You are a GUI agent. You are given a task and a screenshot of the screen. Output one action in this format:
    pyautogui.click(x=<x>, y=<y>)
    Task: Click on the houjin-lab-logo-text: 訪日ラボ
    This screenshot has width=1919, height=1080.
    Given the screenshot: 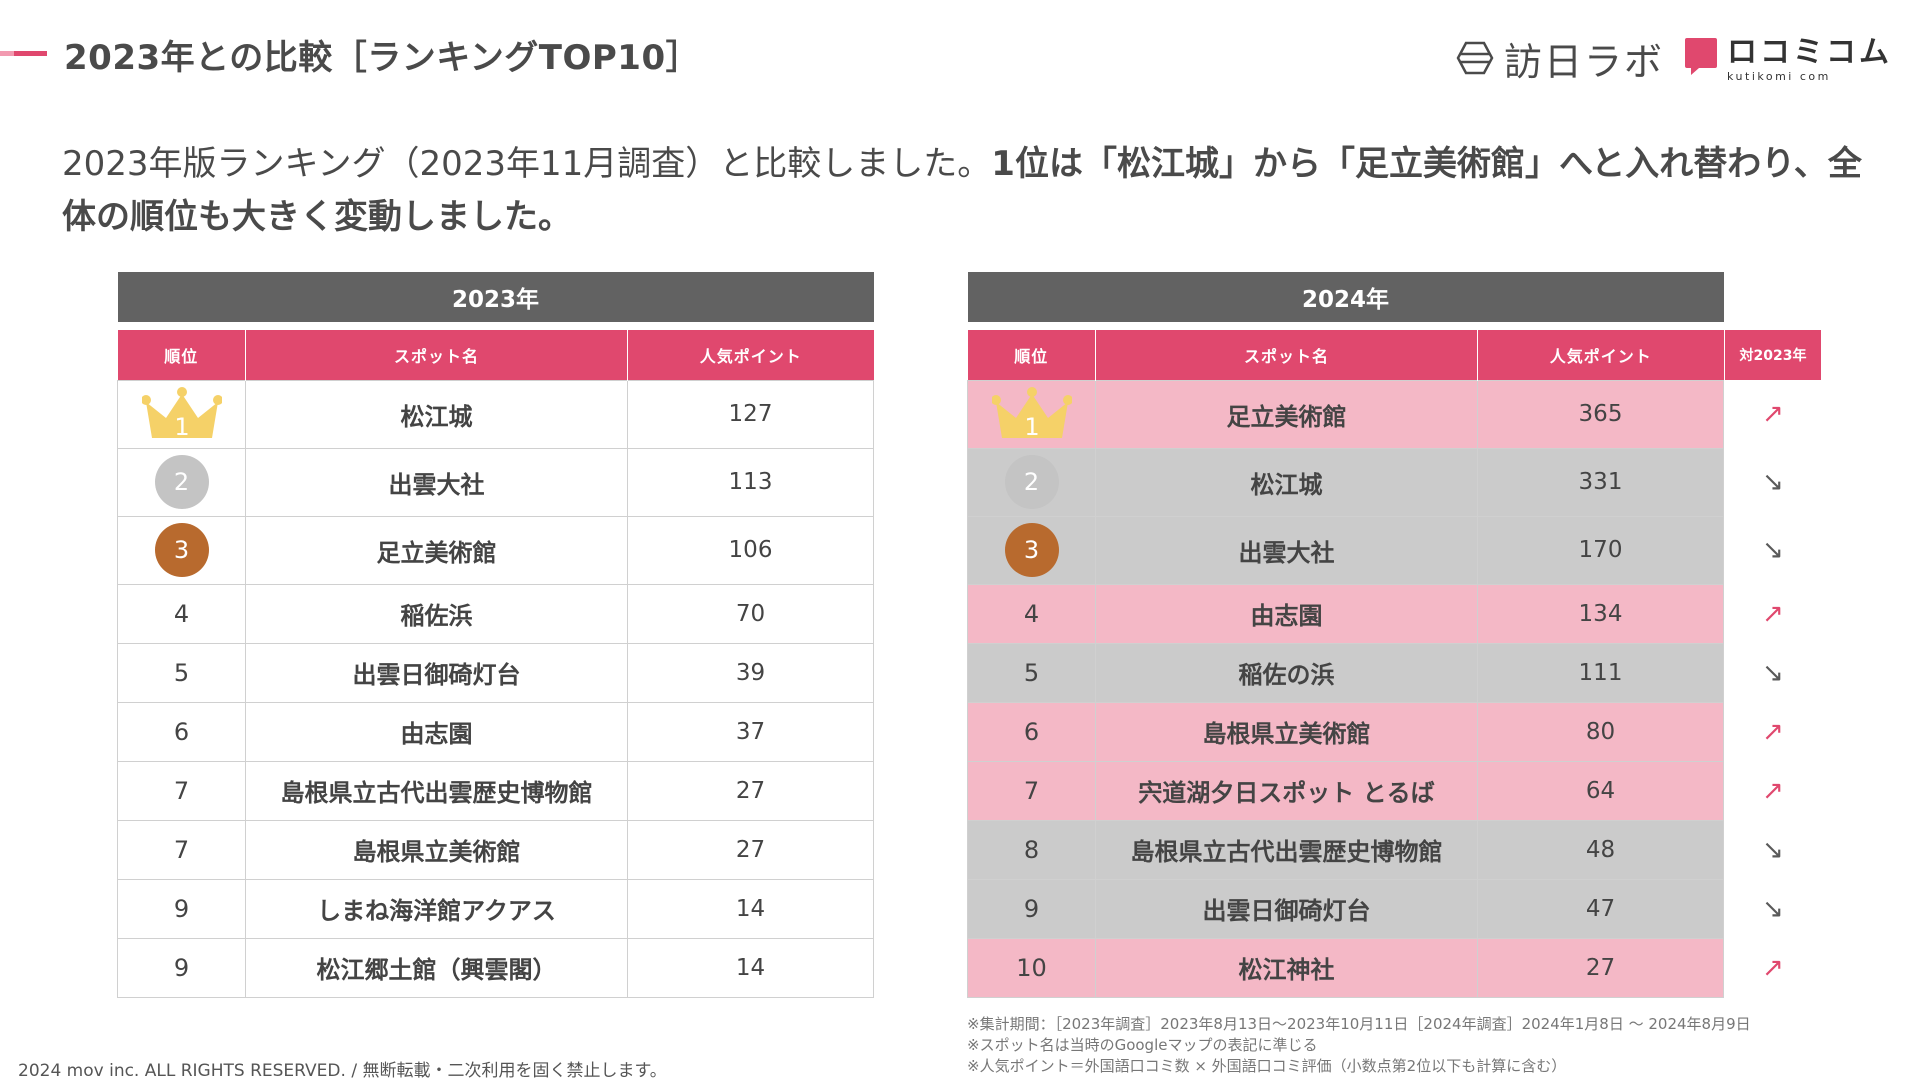 What is the action you would take?
    pyautogui.click(x=1584, y=61)
    